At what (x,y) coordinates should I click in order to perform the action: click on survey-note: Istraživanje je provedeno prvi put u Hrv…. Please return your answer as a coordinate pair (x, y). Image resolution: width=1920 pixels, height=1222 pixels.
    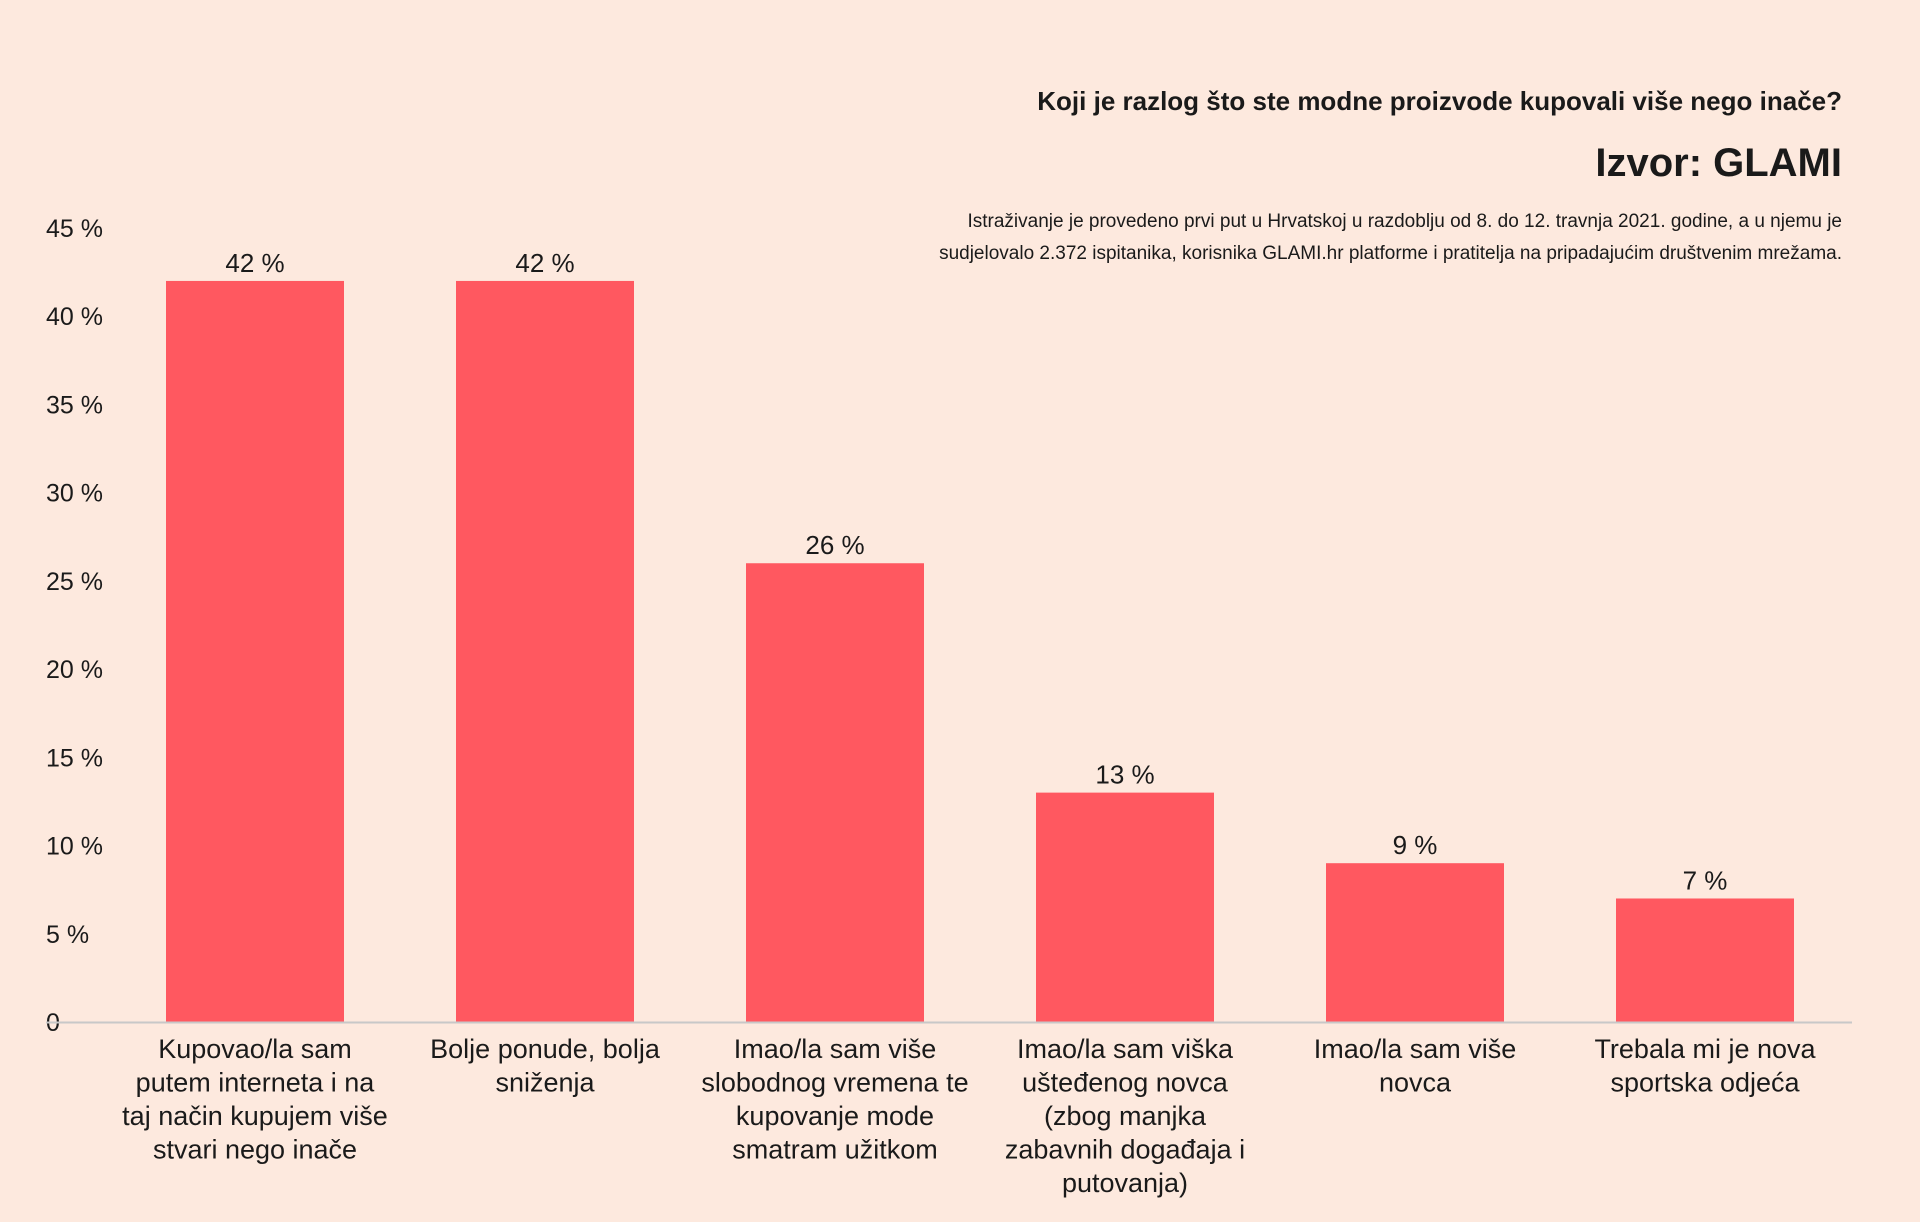
    Looking at the image, I should click on (1292, 238).